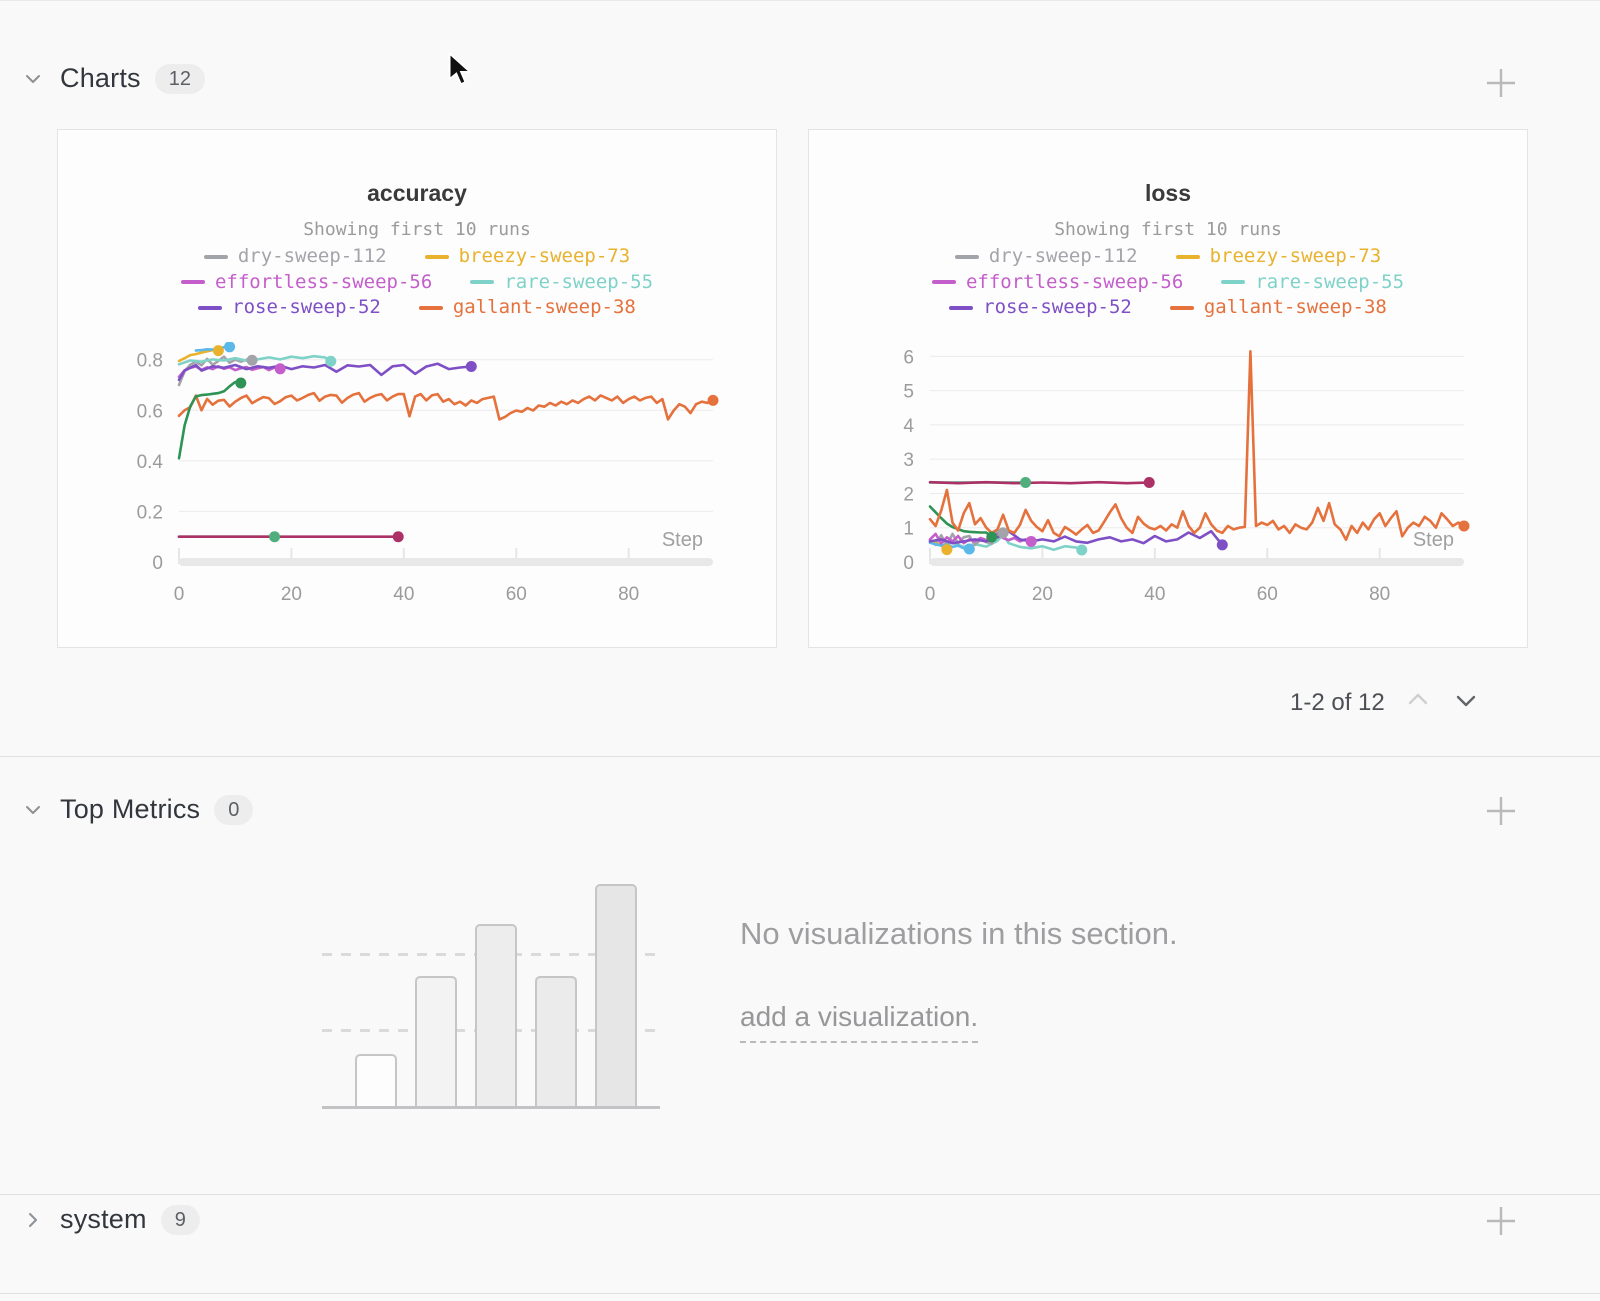  What do you see at coordinates (150, 462) in the screenshot?
I see `y-axis-tick-label: 0.4` at bounding box center [150, 462].